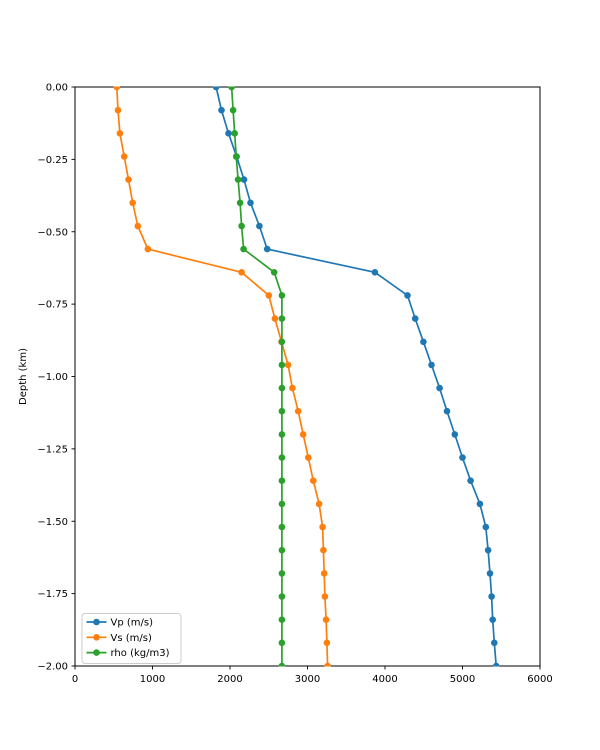 This screenshot has height=750, width=600. Describe the element at coordinates (152, 679) in the screenshot. I see `x-tick-label: 1000` at that location.